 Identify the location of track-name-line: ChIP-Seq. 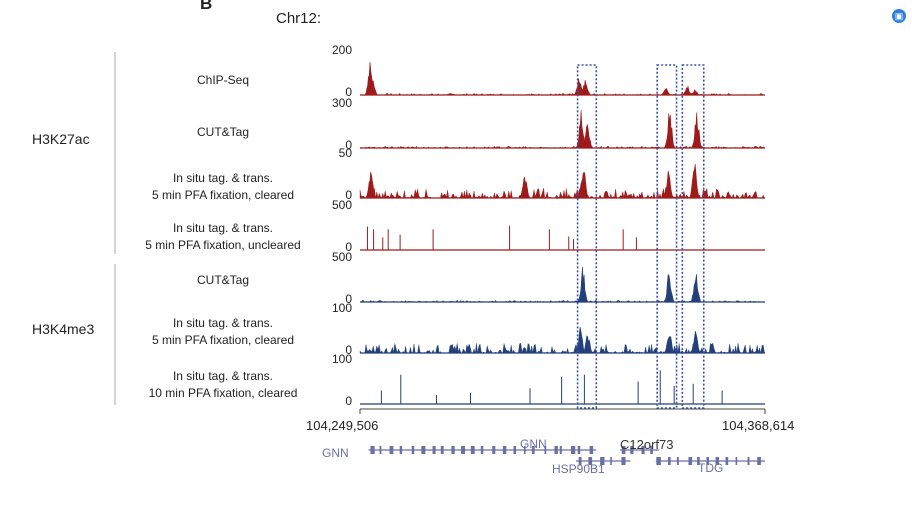
(223, 80).